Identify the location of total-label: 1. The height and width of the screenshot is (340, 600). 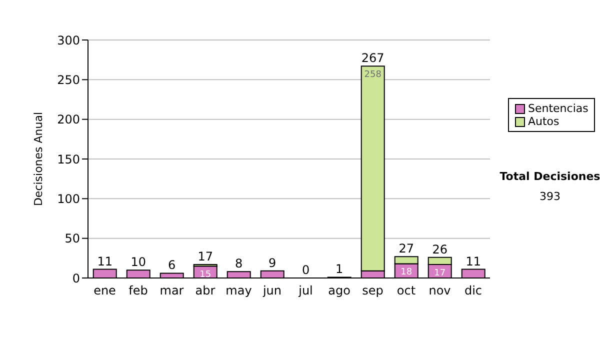
(340, 269).